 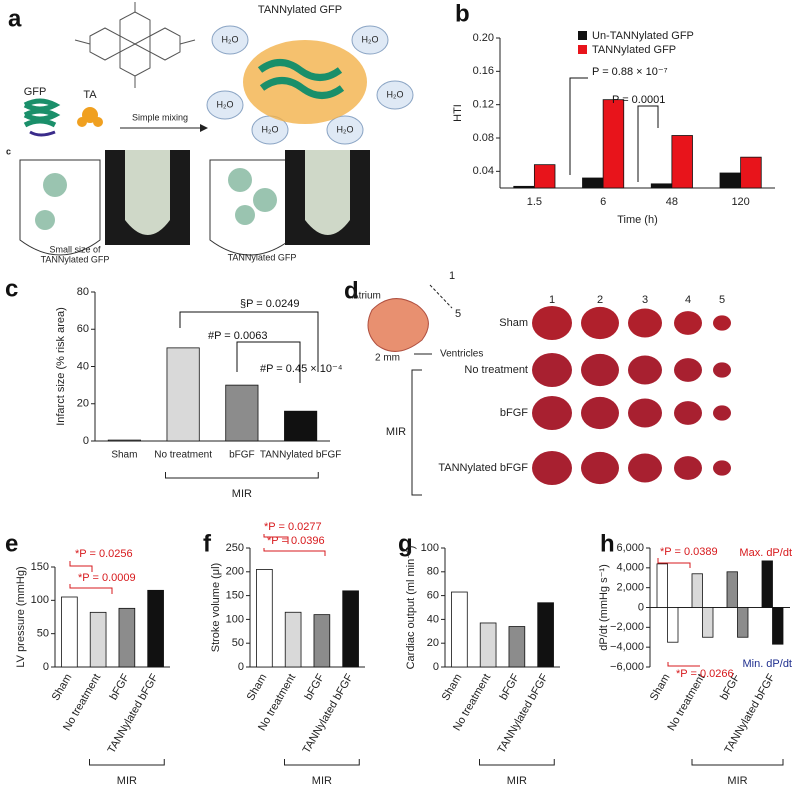 I want to click on x-tick-label: 48, so click(x=672, y=202).